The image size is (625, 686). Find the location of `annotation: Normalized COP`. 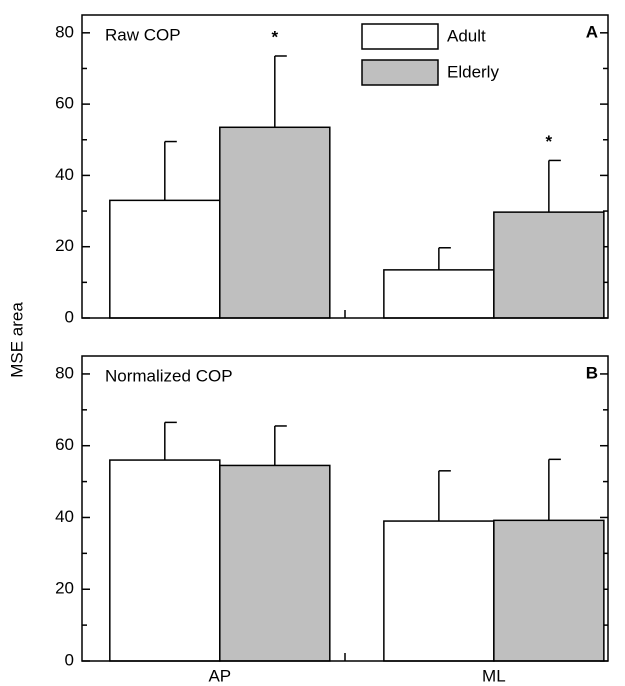

annotation: Normalized COP is located at coordinates (169, 375).